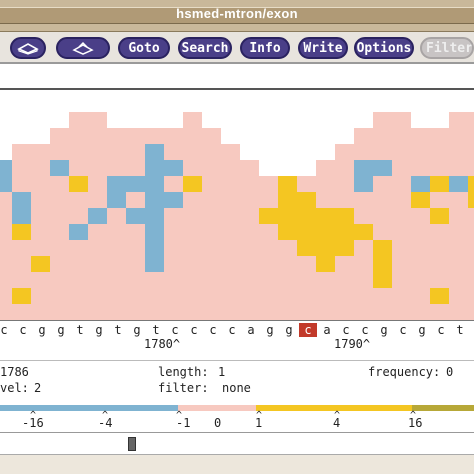 This screenshot has width=474, height=474. What do you see at coordinates (132, 444) in the screenshot?
I see `scrollbar-thumb` at bounding box center [132, 444].